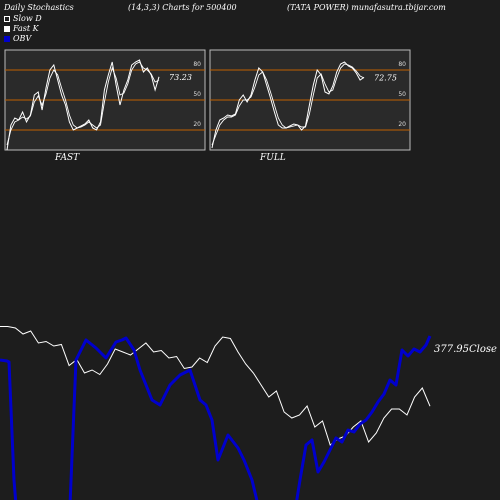 This screenshot has height=500, width=500. What do you see at coordinates (27, 18) in the screenshot?
I see `legend-slow-d-label: Slow D` at bounding box center [27, 18].